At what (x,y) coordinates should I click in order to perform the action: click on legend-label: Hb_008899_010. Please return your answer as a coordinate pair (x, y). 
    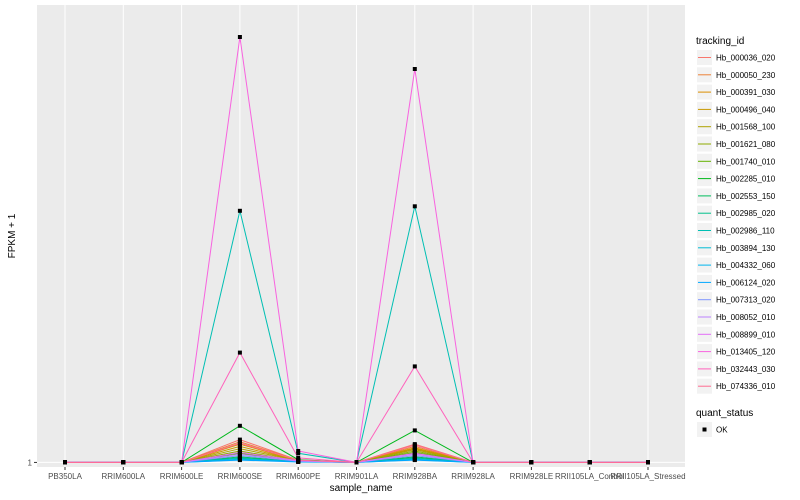
    Looking at the image, I should click on (746, 334).